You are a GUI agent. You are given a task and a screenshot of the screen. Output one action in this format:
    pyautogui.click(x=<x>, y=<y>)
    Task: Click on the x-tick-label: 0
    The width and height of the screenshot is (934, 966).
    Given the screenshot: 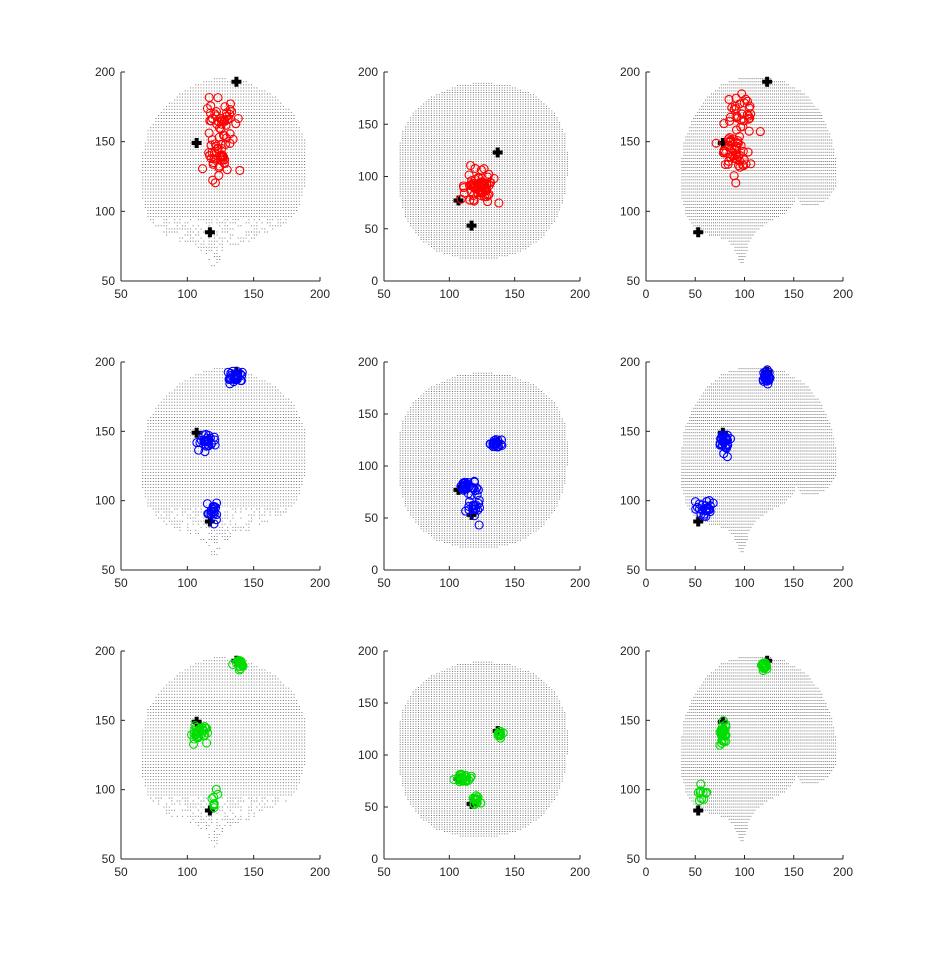 What is the action you would take?
    pyautogui.click(x=646, y=583)
    